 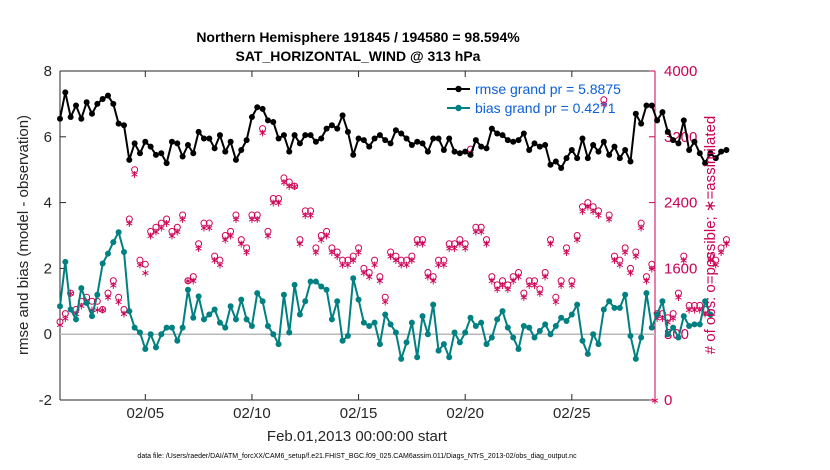 What do you see at coordinates (465, 413) in the screenshot?
I see `x-tick-label: 02/20` at bounding box center [465, 413].